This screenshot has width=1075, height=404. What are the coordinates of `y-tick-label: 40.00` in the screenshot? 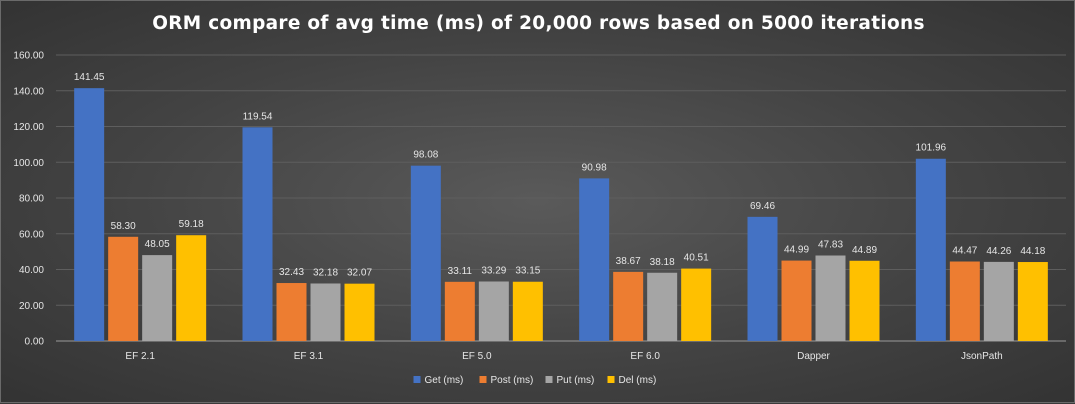 It's located at (31, 270).